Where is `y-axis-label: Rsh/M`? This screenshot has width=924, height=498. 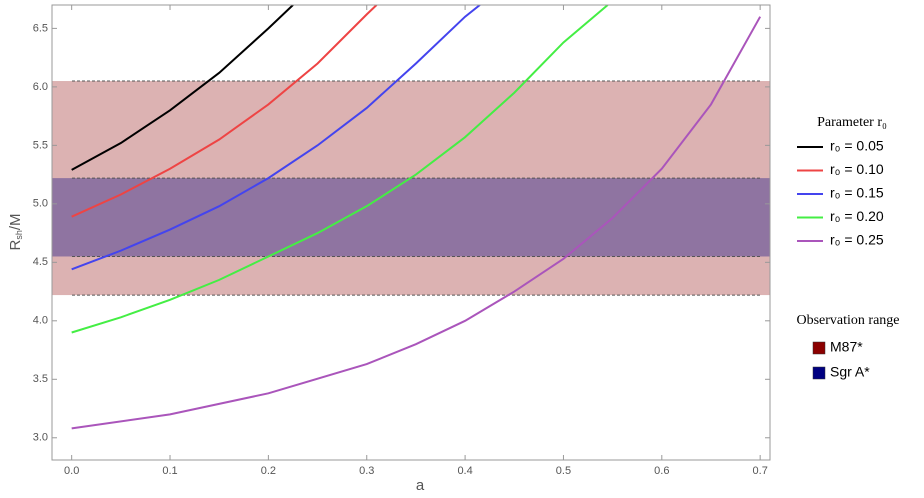
y-axis-label: Rsh/M is located at coordinates (15, 231).